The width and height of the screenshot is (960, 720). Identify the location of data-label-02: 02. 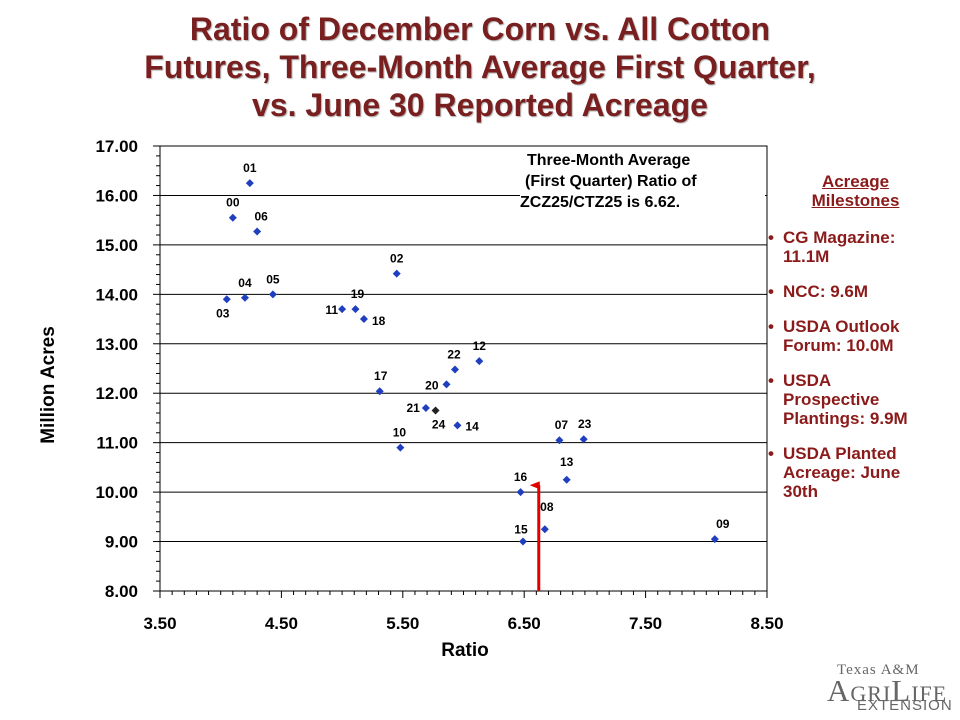
(397, 259).